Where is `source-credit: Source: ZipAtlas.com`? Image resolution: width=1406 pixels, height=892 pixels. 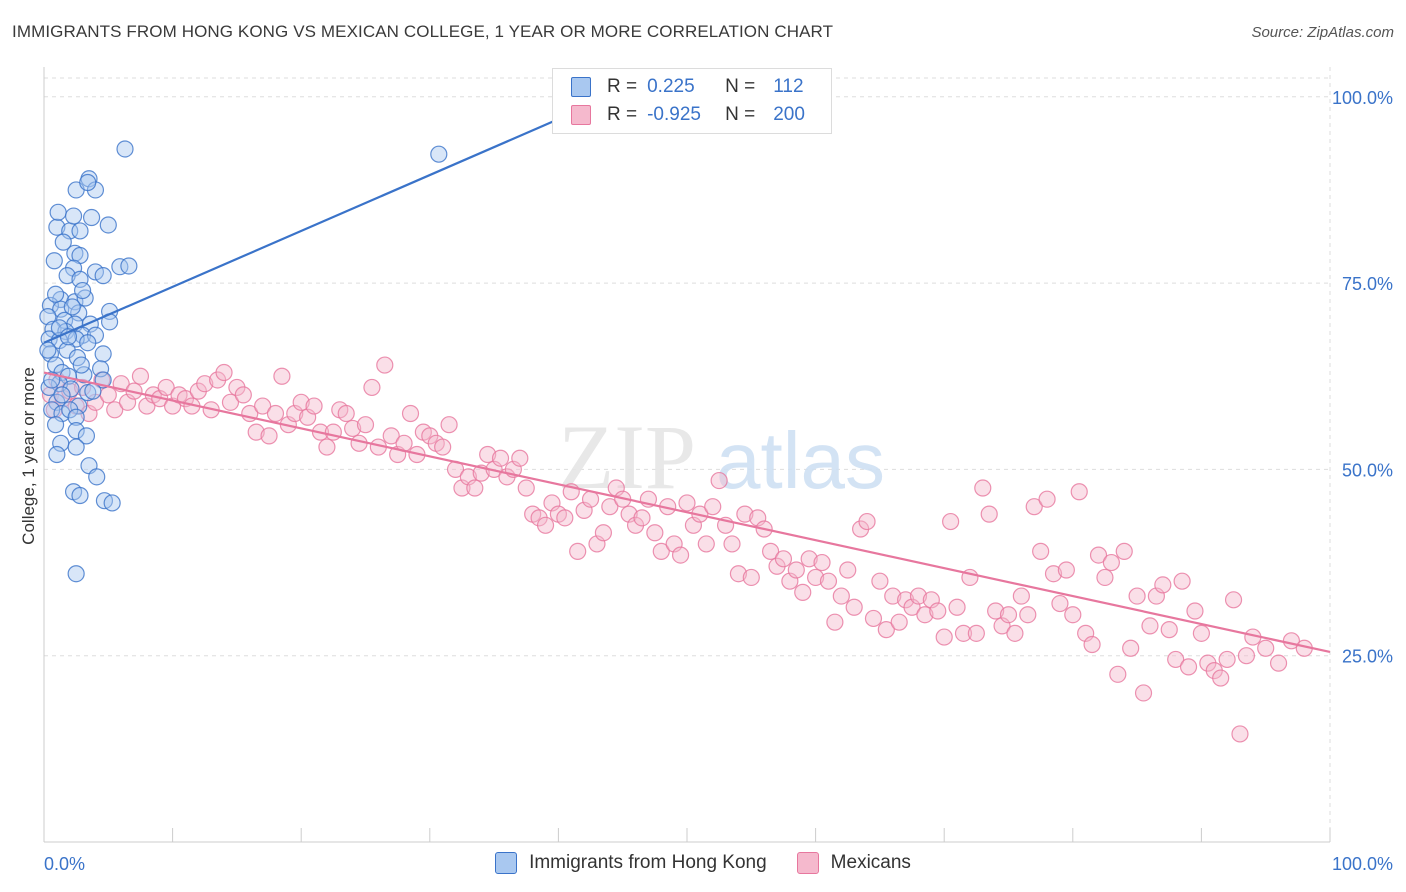 source-credit: Source: ZipAtlas.com is located at coordinates (1322, 32).